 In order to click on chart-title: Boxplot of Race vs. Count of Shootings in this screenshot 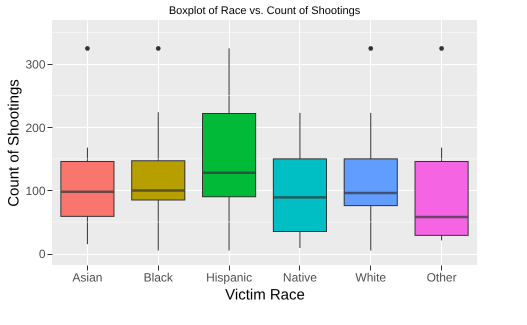, I will do `click(264, 11)`.